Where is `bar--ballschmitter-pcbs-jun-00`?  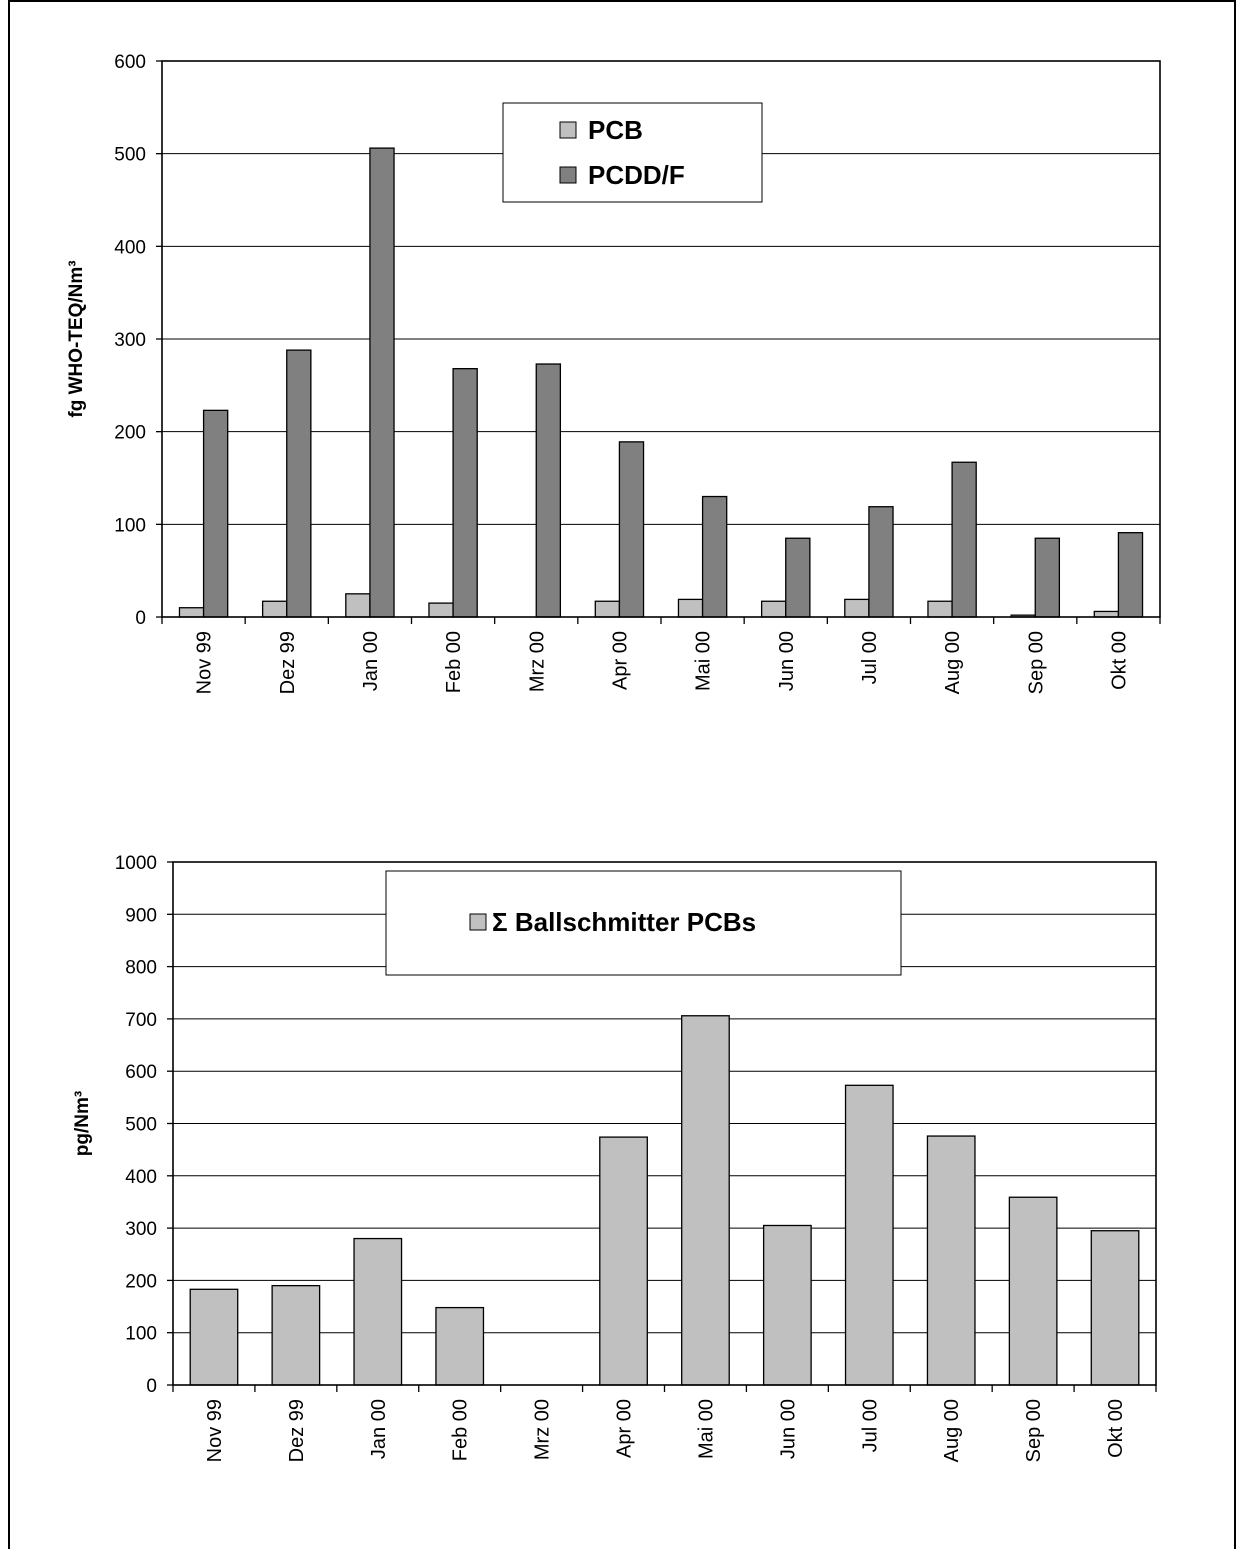 bar--ballschmitter-pcbs-jun-00 is located at coordinates (787, 1305).